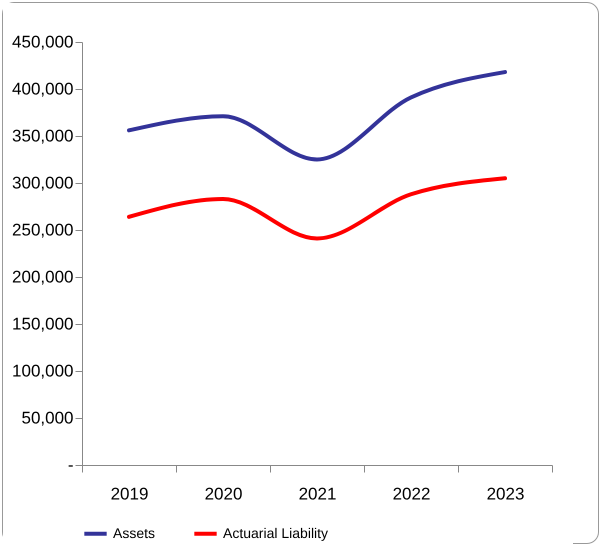  Describe the element at coordinates (134, 532) in the screenshot. I see `legend-label: Assets` at that location.